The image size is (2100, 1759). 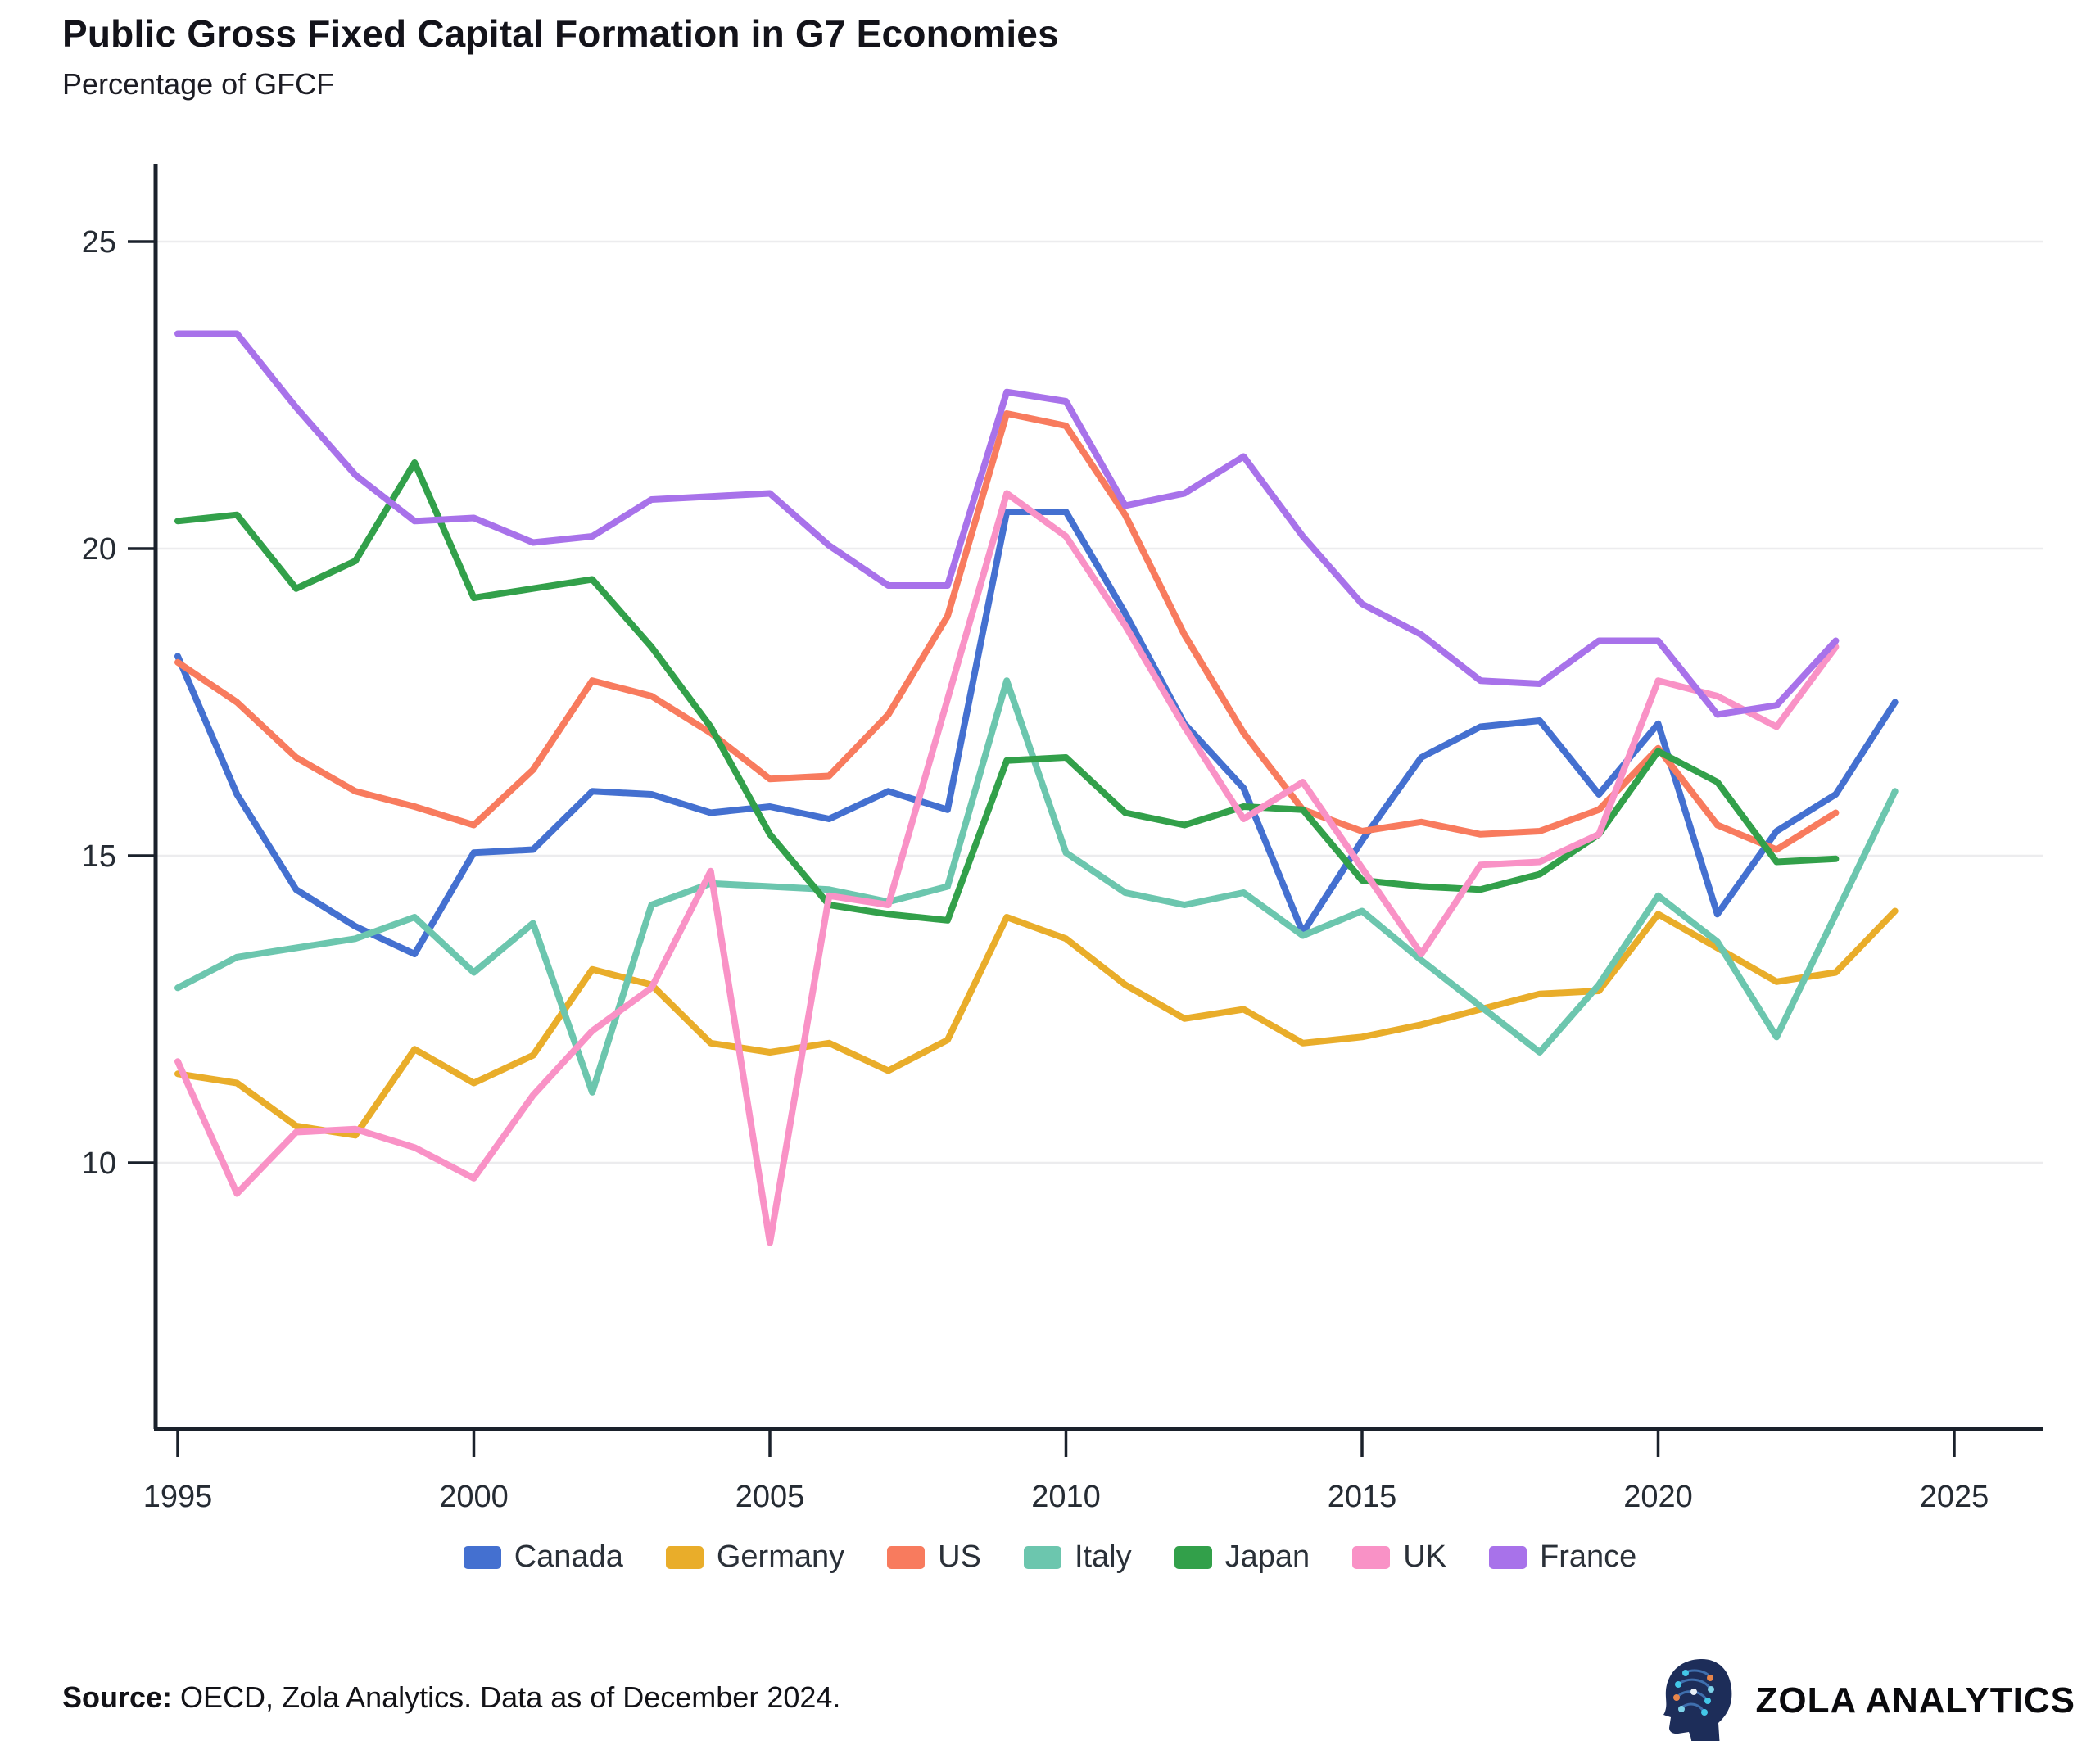 What do you see at coordinates (1658, 1497) in the screenshot?
I see `x-tick-label-2020: 2020` at bounding box center [1658, 1497].